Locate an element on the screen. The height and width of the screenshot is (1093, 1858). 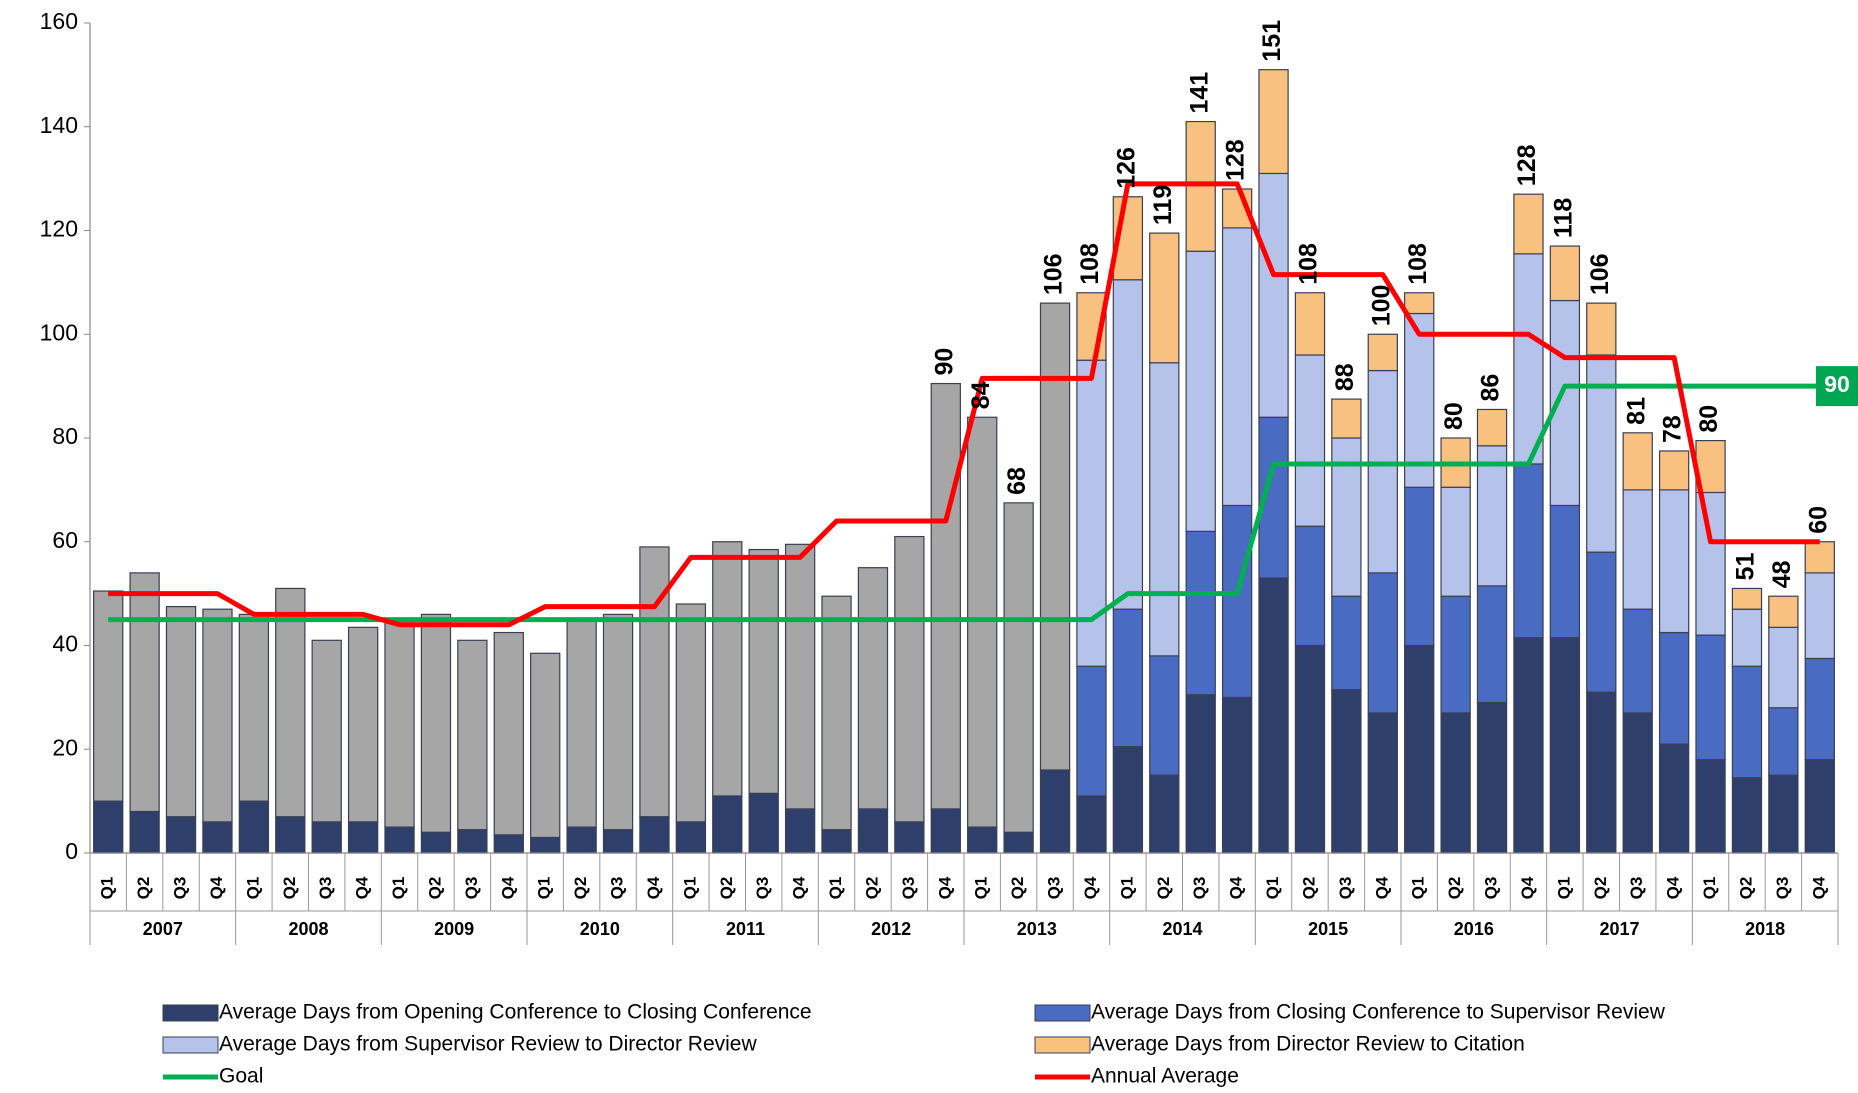
total-label: 126 is located at coordinates (1126, 168).